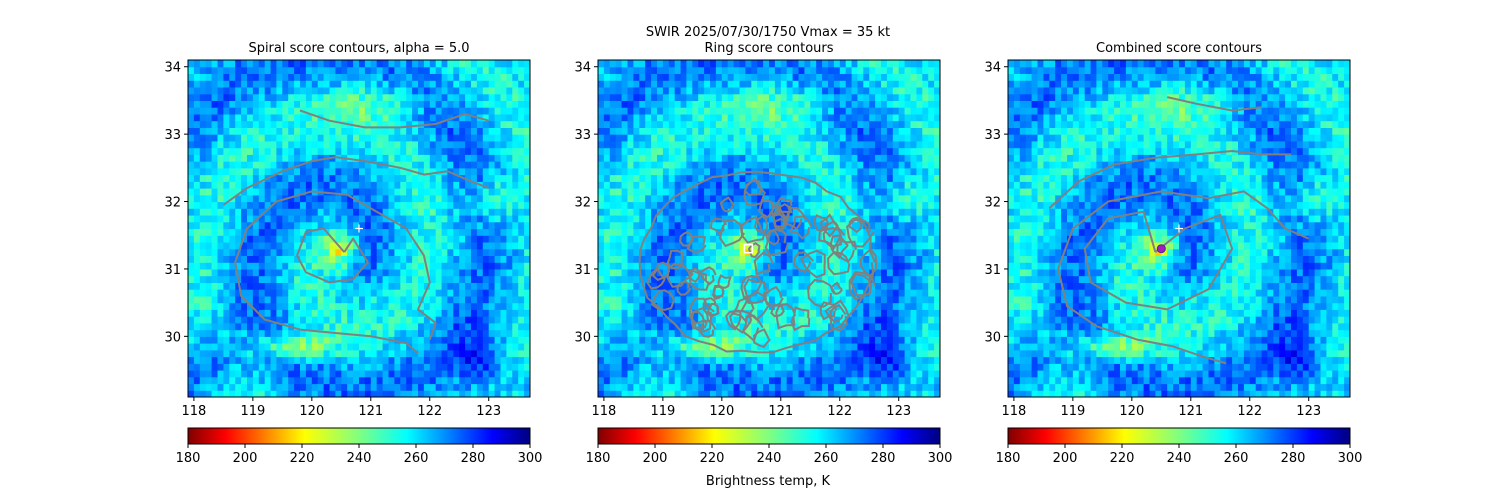 This screenshot has width=1500, height=500. I want to click on panel-title: Spiral score contours, alpha = 5.0, so click(358, 48).